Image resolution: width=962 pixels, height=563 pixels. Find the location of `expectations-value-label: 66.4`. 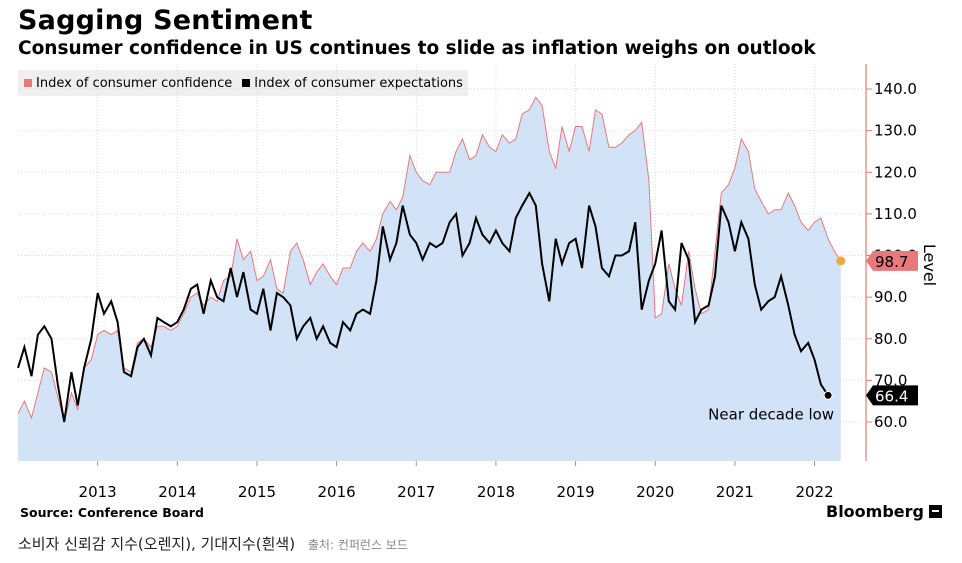

expectations-value-label: 66.4 is located at coordinates (891, 396).